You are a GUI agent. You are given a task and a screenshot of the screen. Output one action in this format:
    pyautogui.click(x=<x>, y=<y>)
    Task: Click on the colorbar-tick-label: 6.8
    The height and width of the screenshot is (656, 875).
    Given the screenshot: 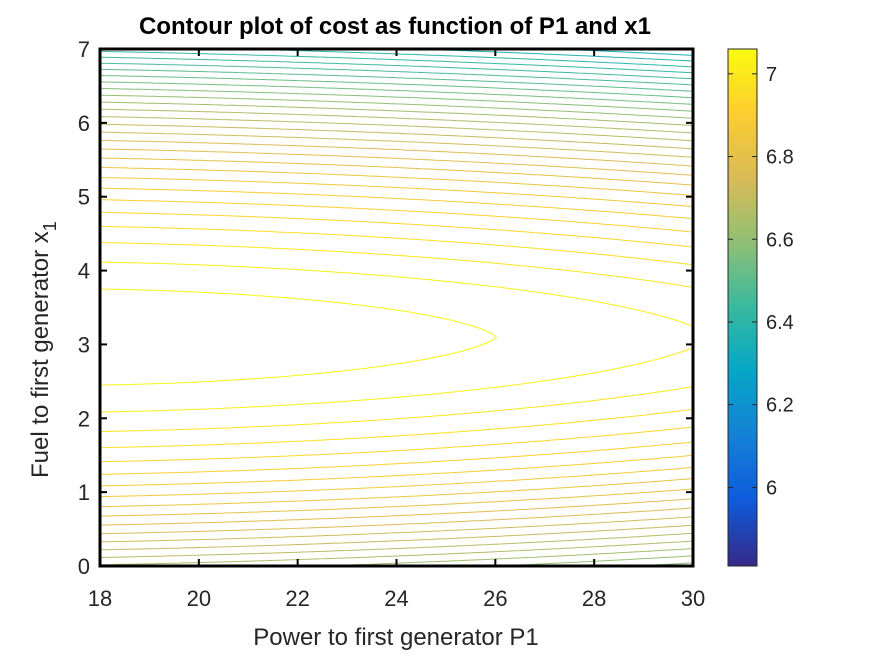 What is the action you would take?
    pyautogui.click(x=780, y=158)
    